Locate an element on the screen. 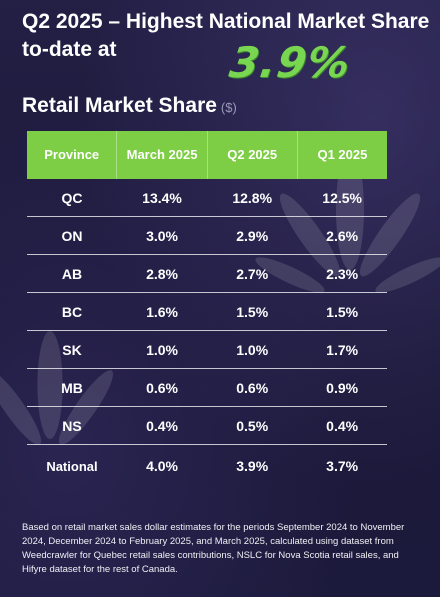  province-cell: MB is located at coordinates (72, 387).